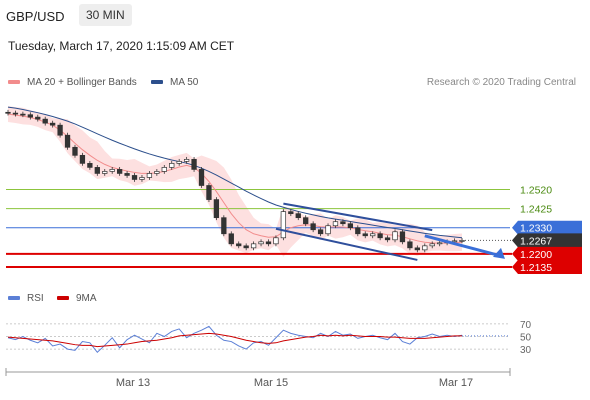 This screenshot has height=400, width=590. What do you see at coordinates (35, 298) in the screenshot?
I see `legend-rsi-label: RSI` at bounding box center [35, 298].